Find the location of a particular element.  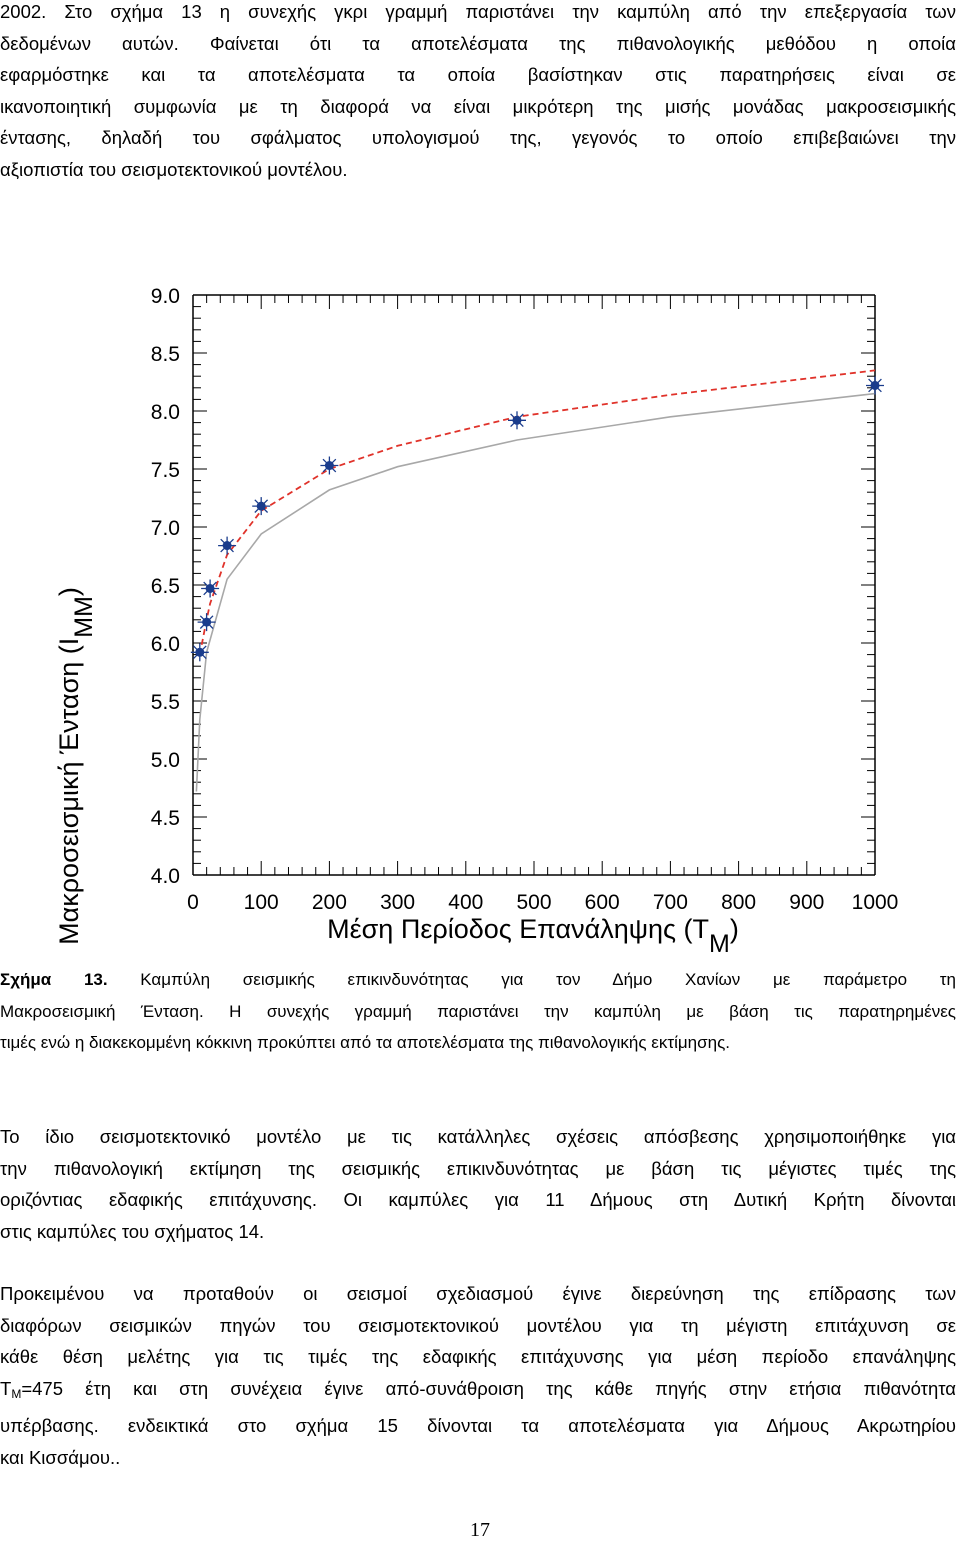

x-tick-label: 1000 is located at coordinates (875, 902).